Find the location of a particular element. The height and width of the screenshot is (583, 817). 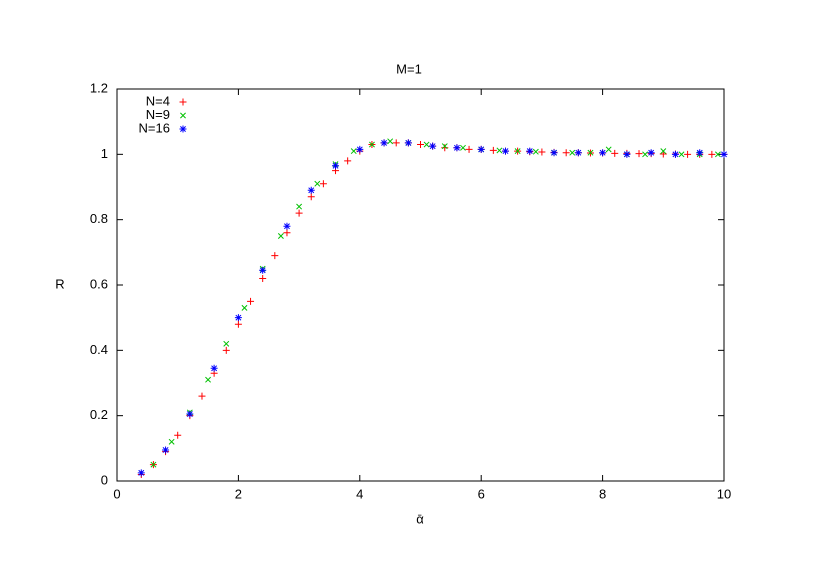

x-tick-label: 0 is located at coordinates (116, 493).